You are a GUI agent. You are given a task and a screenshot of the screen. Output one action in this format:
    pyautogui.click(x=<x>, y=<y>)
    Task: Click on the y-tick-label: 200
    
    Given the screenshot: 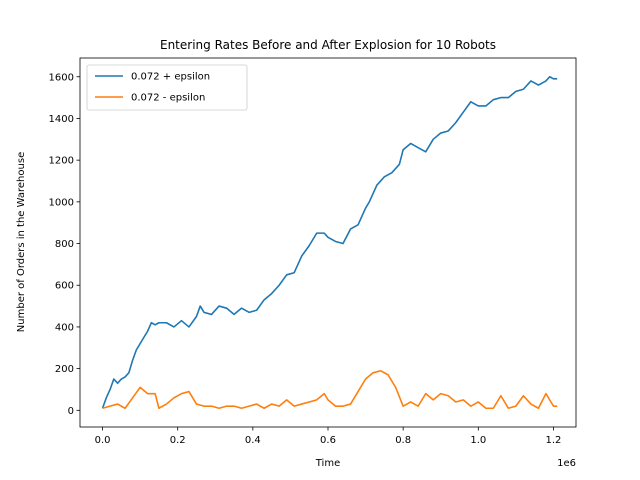 What is the action you would take?
    pyautogui.click(x=64, y=369)
    